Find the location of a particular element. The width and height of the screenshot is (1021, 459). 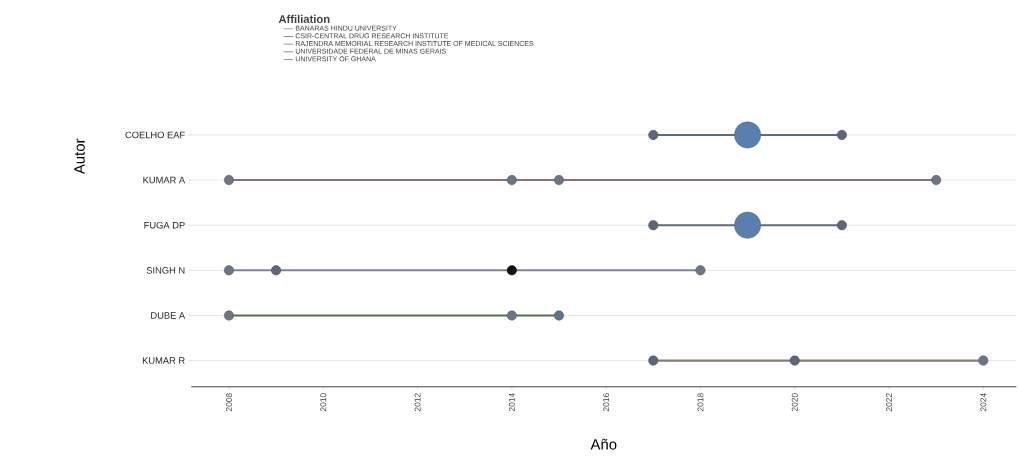

x-tick-label: 2010 is located at coordinates (323, 402).